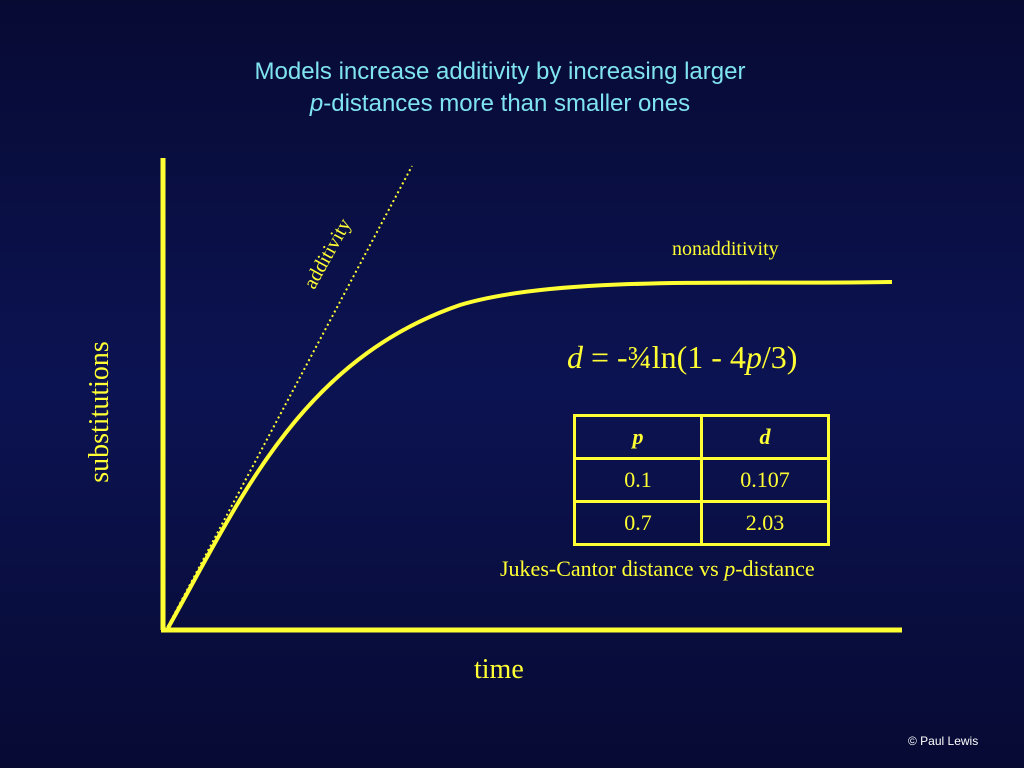  Describe the element at coordinates (775, 568) in the screenshot. I see `caption-post: -distance` at that location.